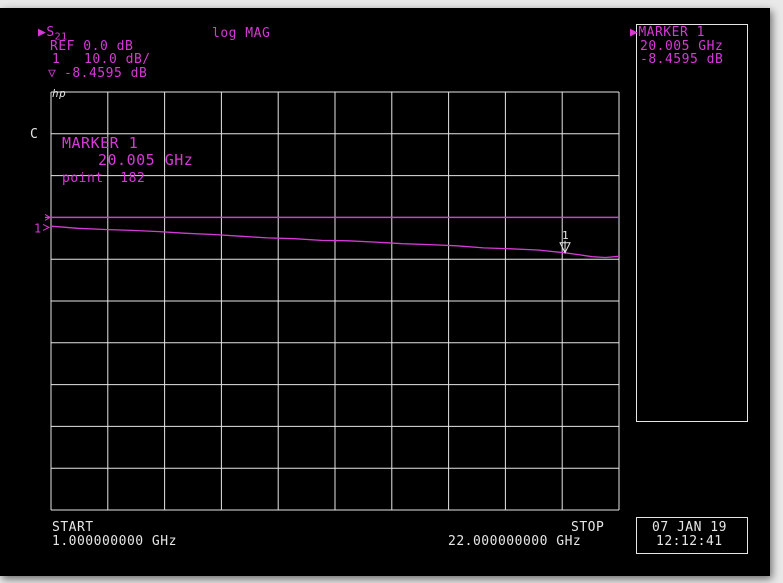 The image size is (783, 583). I want to click on annotation-title: MARKER 1, so click(100, 143).